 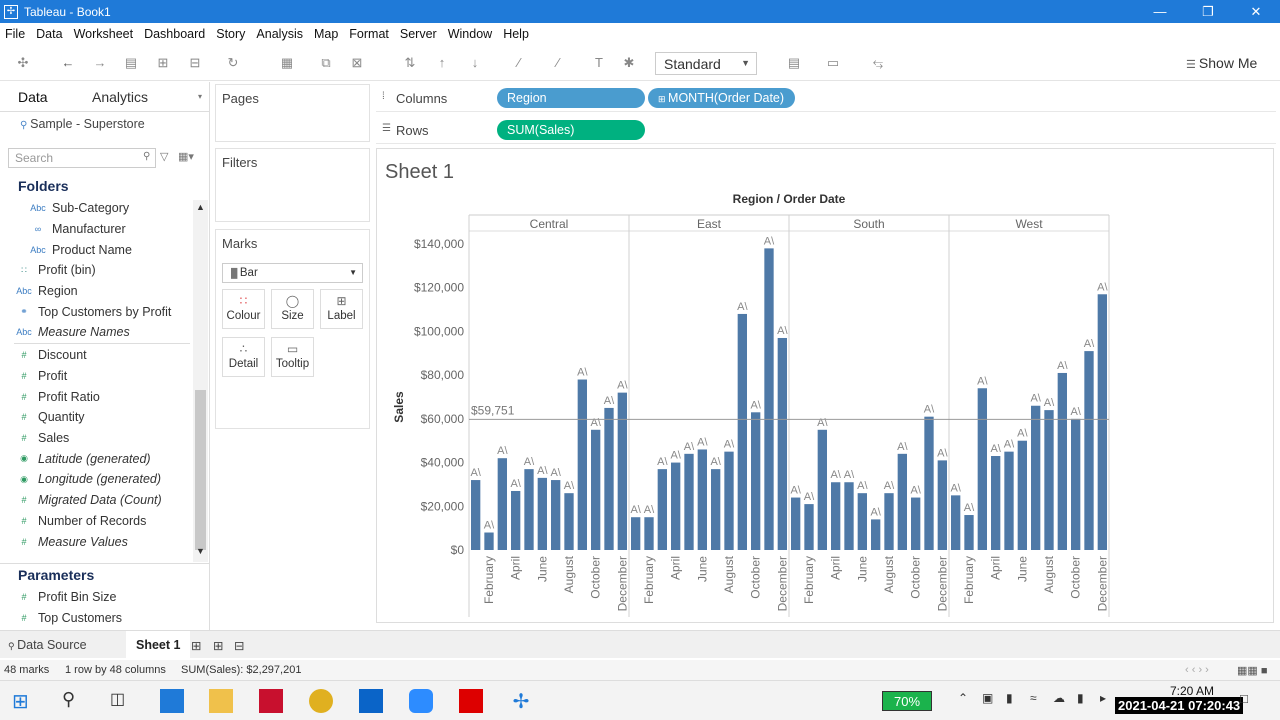 What do you see at coordinates (231, 34) in the screenshot?
I see `menu-story: Story` at bounding box center [231, 34].